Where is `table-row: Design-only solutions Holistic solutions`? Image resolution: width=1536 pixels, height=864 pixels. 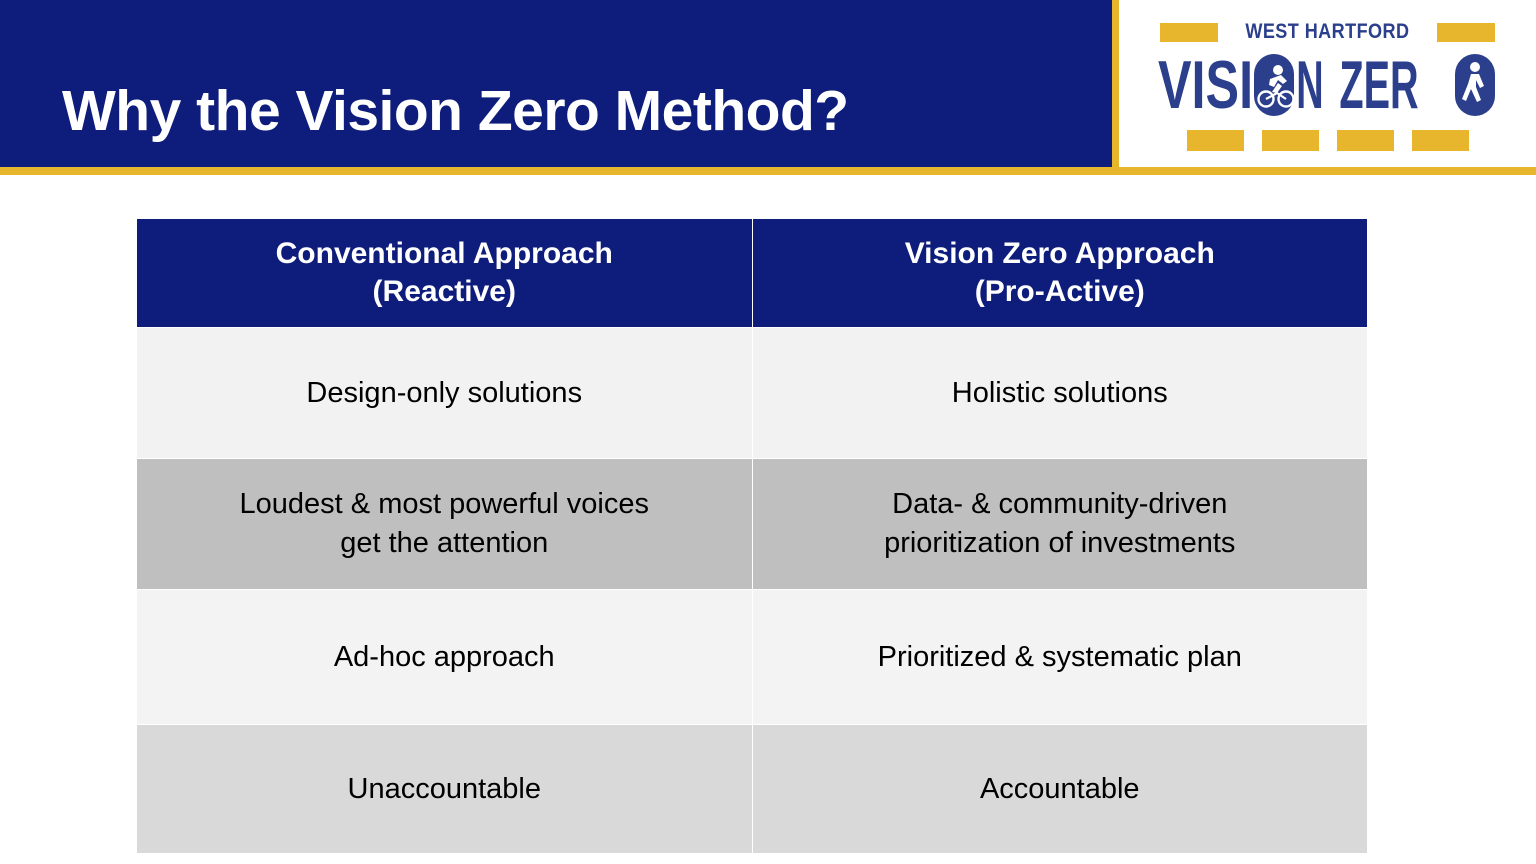
table-row: Design-only solutions Holistic solutions is located at coordinates (752, 393).